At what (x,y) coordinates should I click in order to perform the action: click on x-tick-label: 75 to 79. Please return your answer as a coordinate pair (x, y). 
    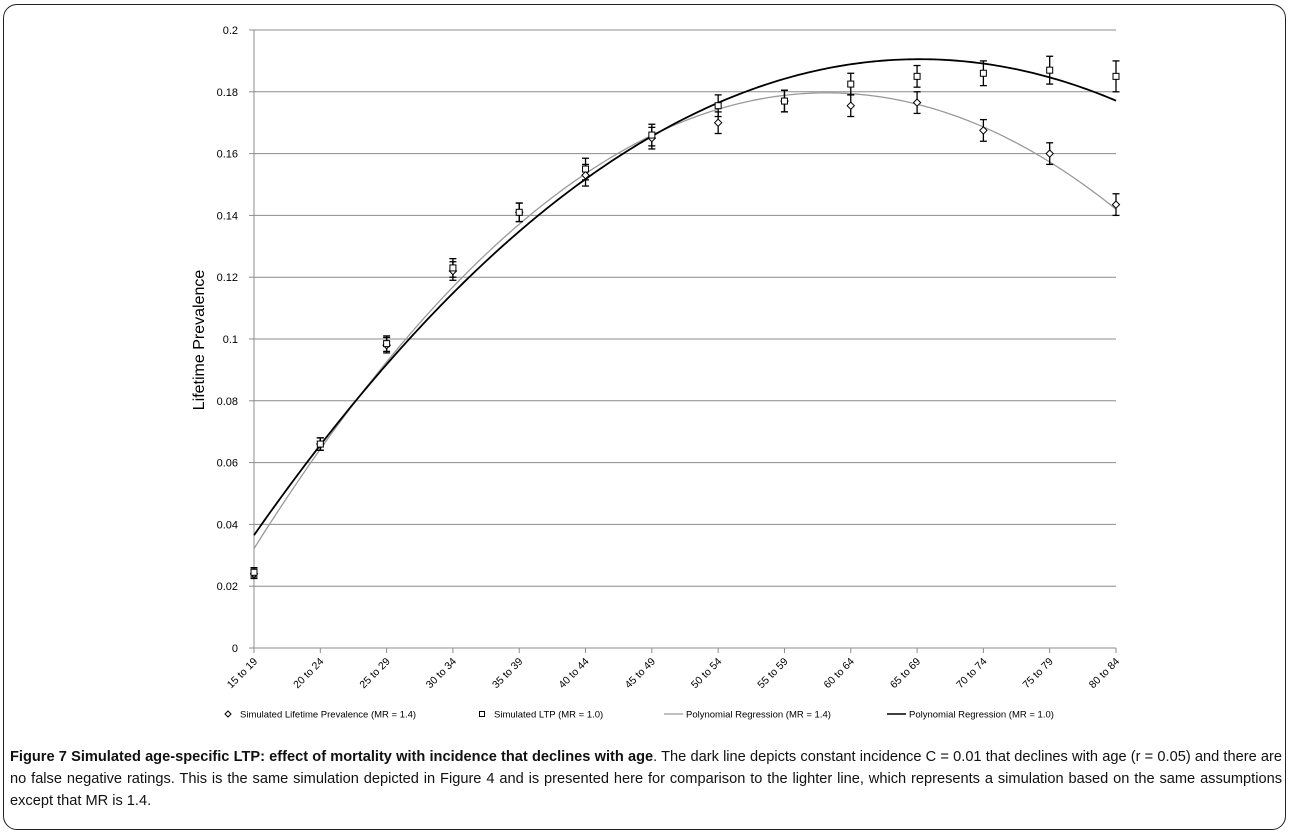
    Looking at the image, I should click on (1037, 673).